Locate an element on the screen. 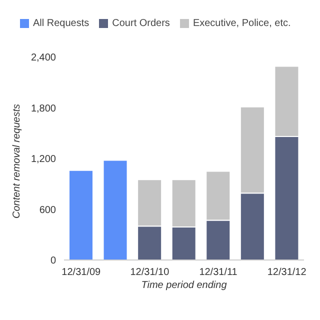  x-tick-label: 12/31/09 is located at coordinates (82, 272).